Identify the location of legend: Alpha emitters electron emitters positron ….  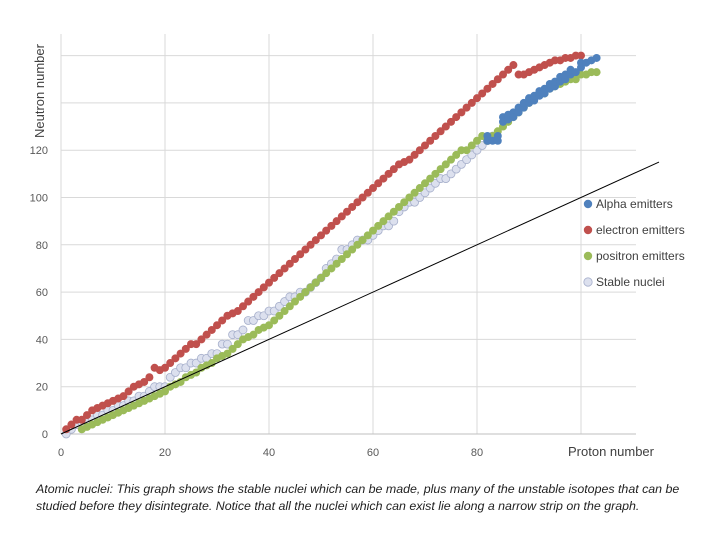
(634, 243).